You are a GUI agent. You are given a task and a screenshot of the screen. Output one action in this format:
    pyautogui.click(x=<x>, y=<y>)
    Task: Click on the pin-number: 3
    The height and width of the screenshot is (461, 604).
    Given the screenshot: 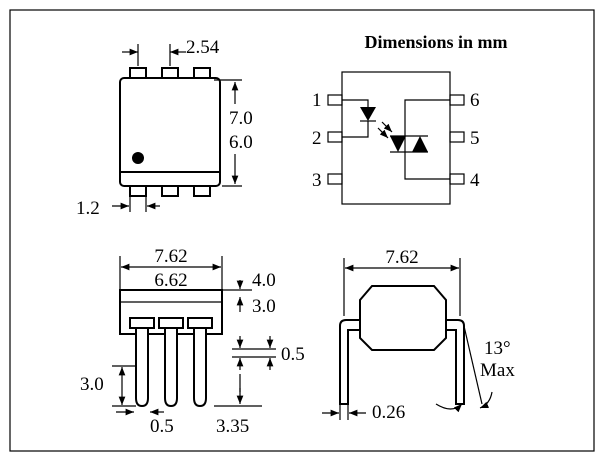 What is the action you would take?
    pyautogui.click(x=317, y=180)
    